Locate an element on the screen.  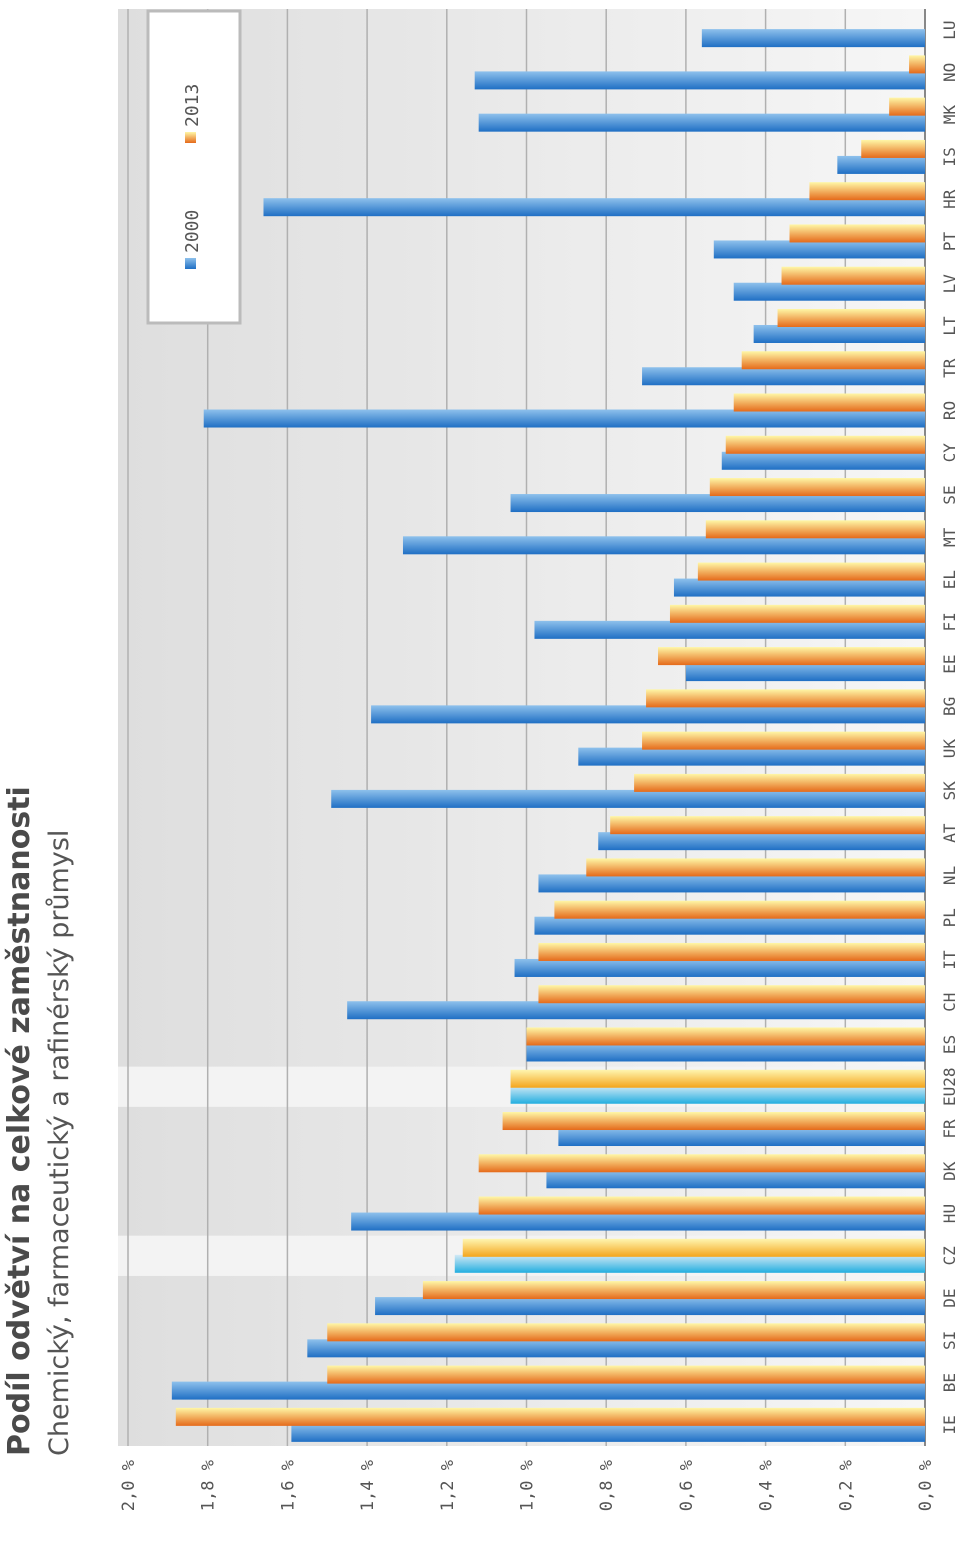
bar-2013-pt is located at coordinates (857, 233).